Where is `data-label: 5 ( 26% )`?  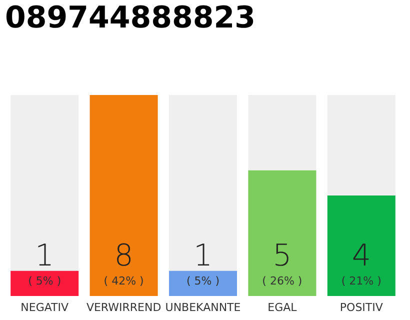 data-label: 5 ( 26% ) is located at coordinates (282, 263).